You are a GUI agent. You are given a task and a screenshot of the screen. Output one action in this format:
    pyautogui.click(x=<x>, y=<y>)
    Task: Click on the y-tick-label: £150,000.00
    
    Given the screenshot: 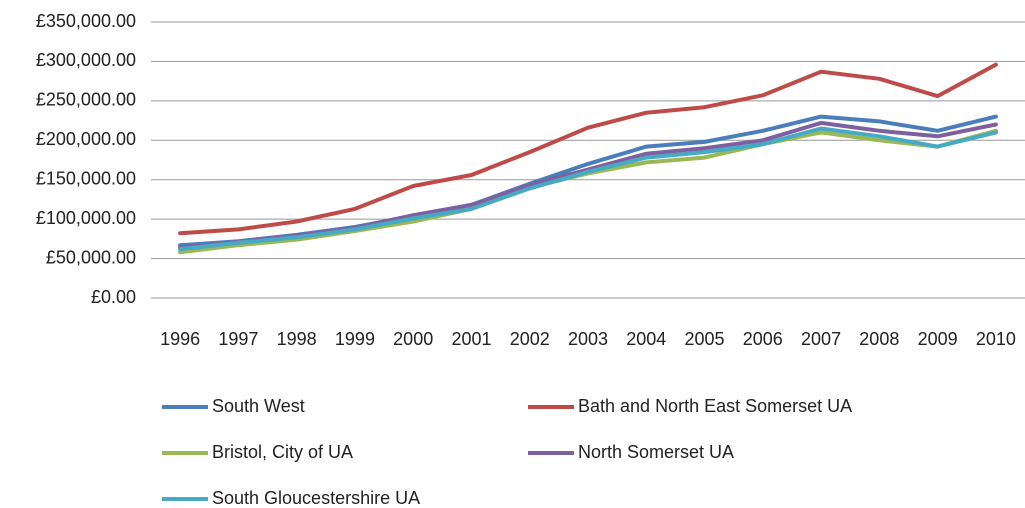 What is the action you would take?
    pyautogui.click(x=86, y=178)
    